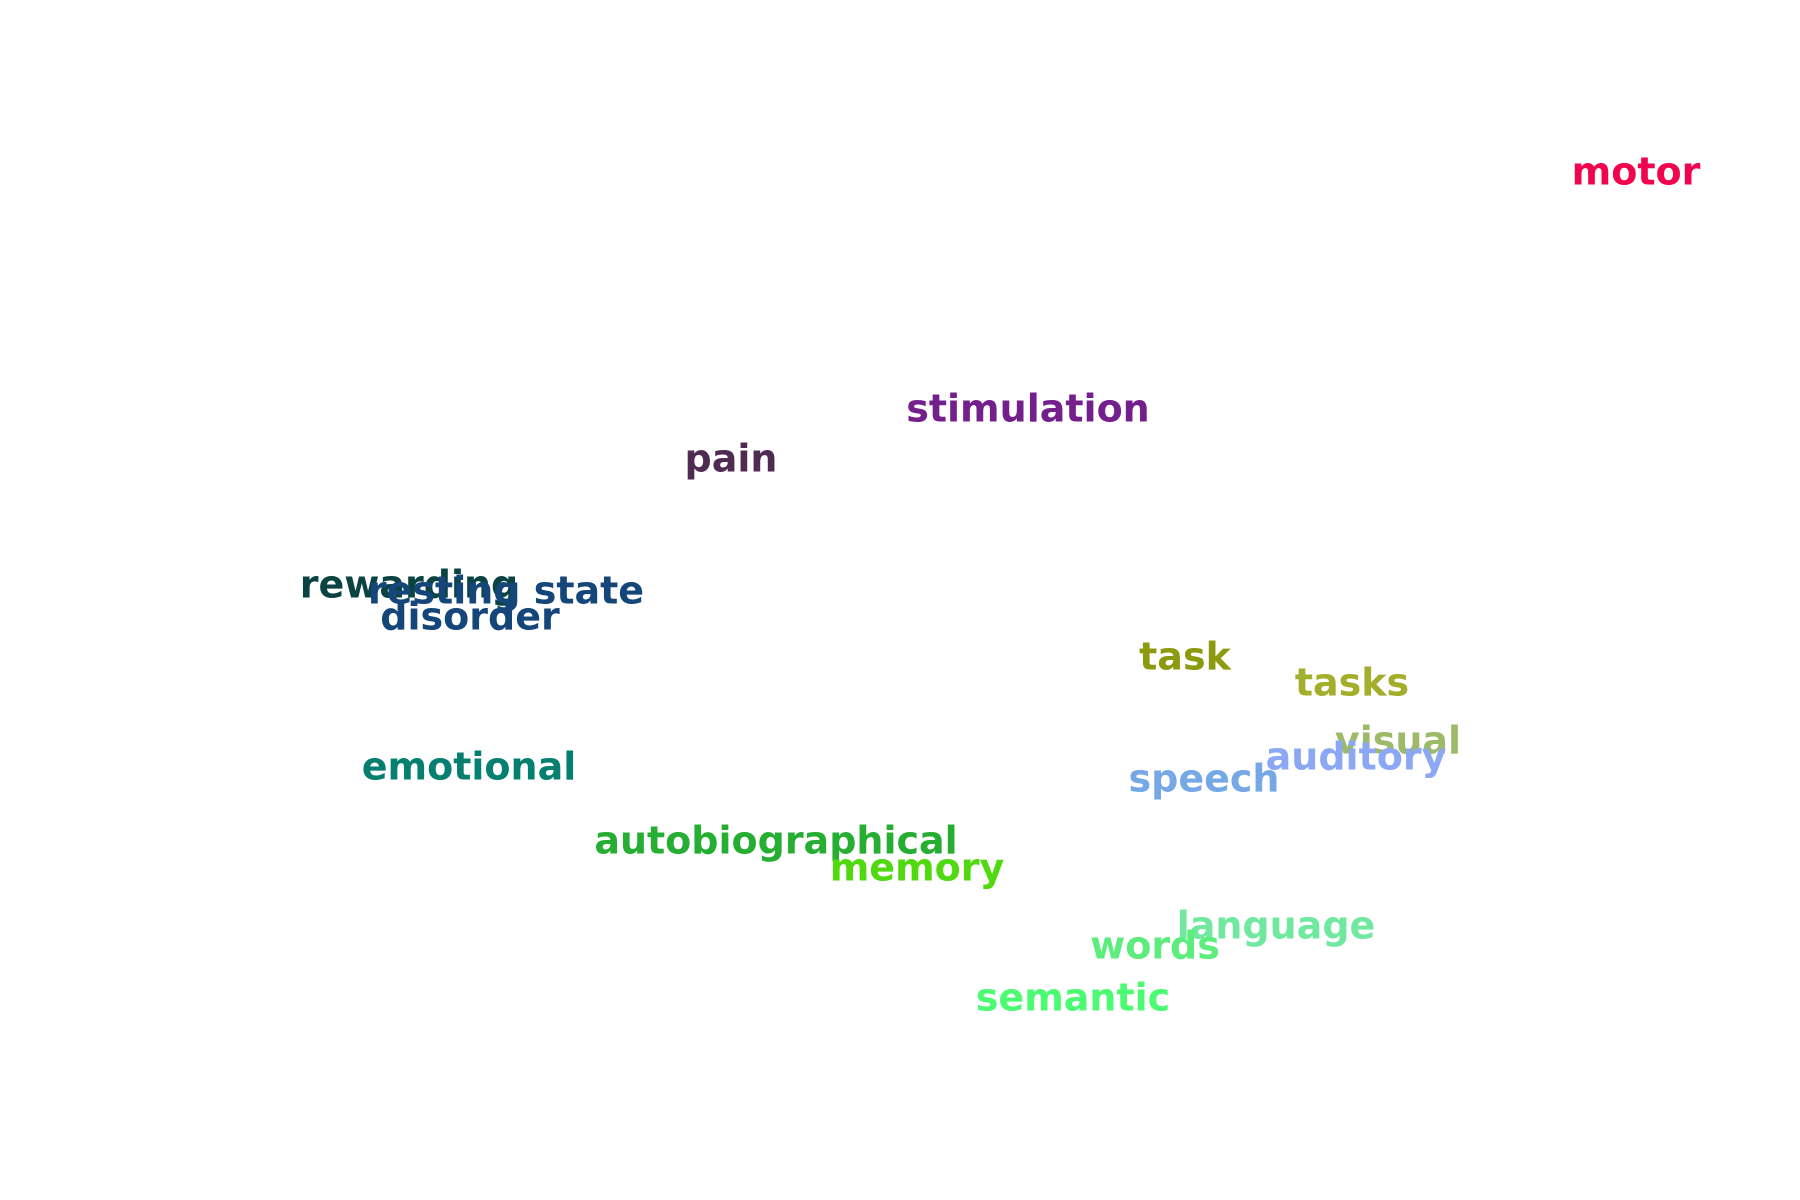 The width and height of the screenshot is (1800, 1200). What do you see at coordinates (1352, 683) in the screenshot?
I see `point-label-tasks: tasks` at bounding box center [1352, 683].